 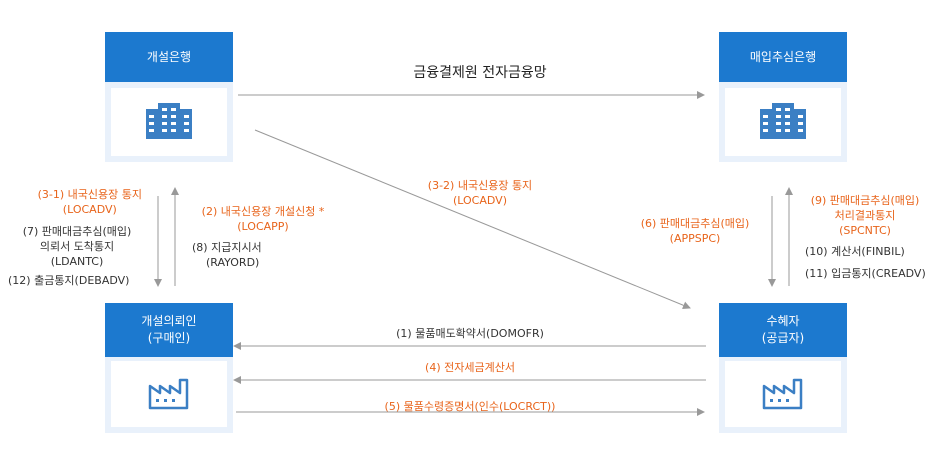 I want to click on label-5: (5) 물품수령증명서(인수(LOCRCT)), so click(x=470, y=406).